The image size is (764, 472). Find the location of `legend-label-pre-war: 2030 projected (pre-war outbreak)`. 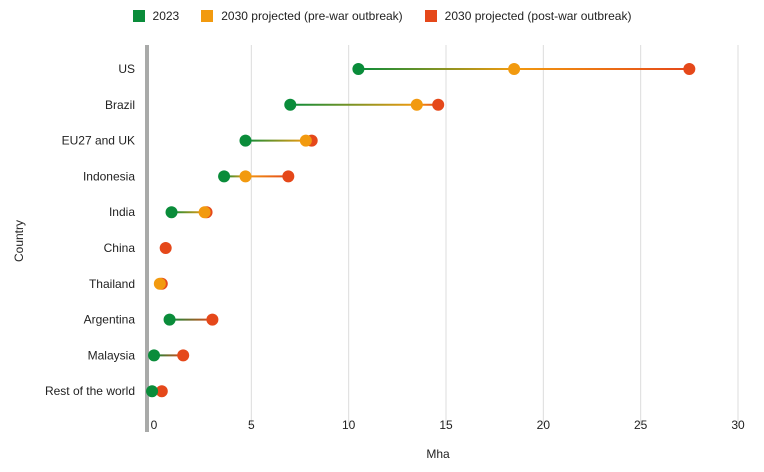

legend-label-pre-war: 2030 projected (pre-war outbreak) is located at coordinates (312, 16).